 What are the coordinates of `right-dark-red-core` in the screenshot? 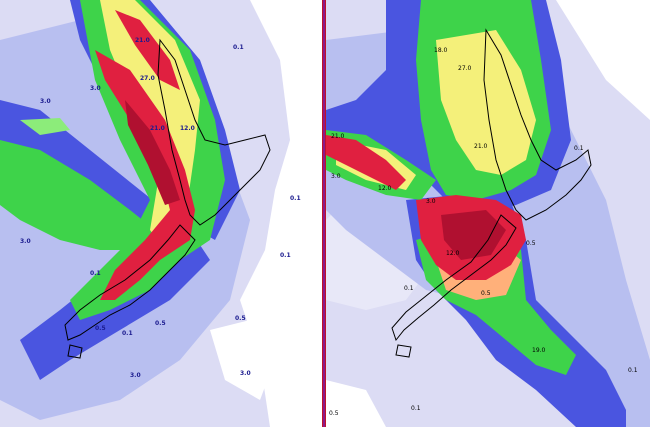 It's located at (473, 235).